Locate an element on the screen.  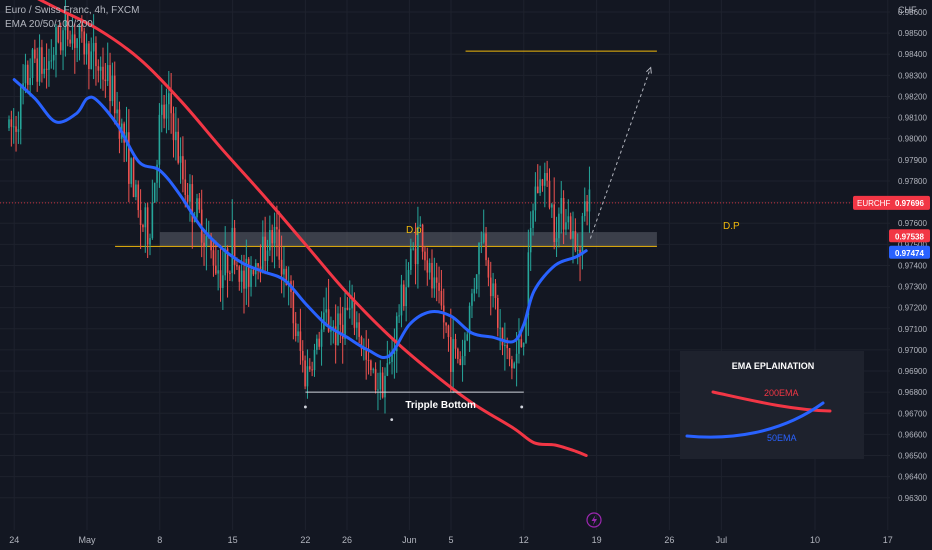
projection-arrowhead is located at coordinates (649, 70).